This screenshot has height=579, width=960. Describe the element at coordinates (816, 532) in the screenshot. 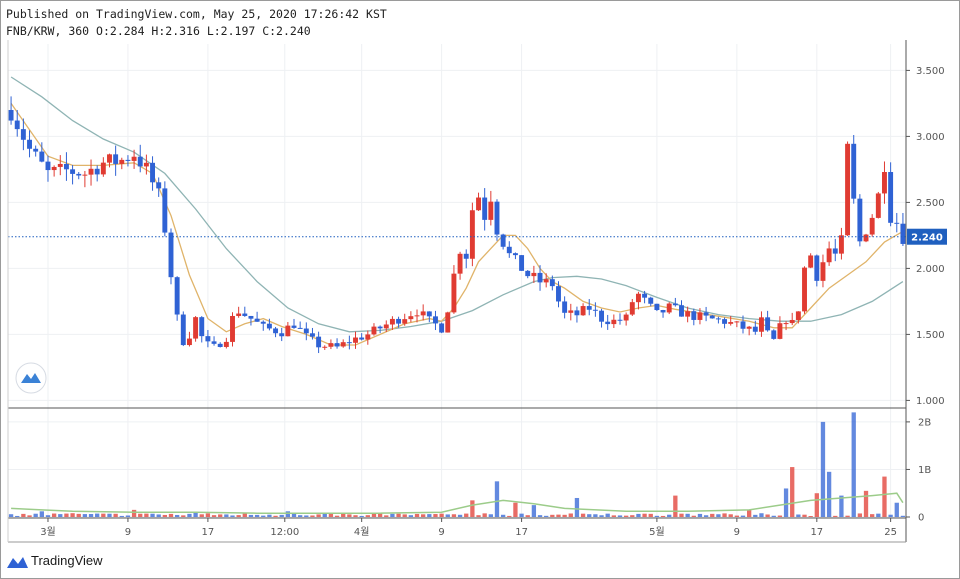

I see `time-tick-label: 17` at that location.